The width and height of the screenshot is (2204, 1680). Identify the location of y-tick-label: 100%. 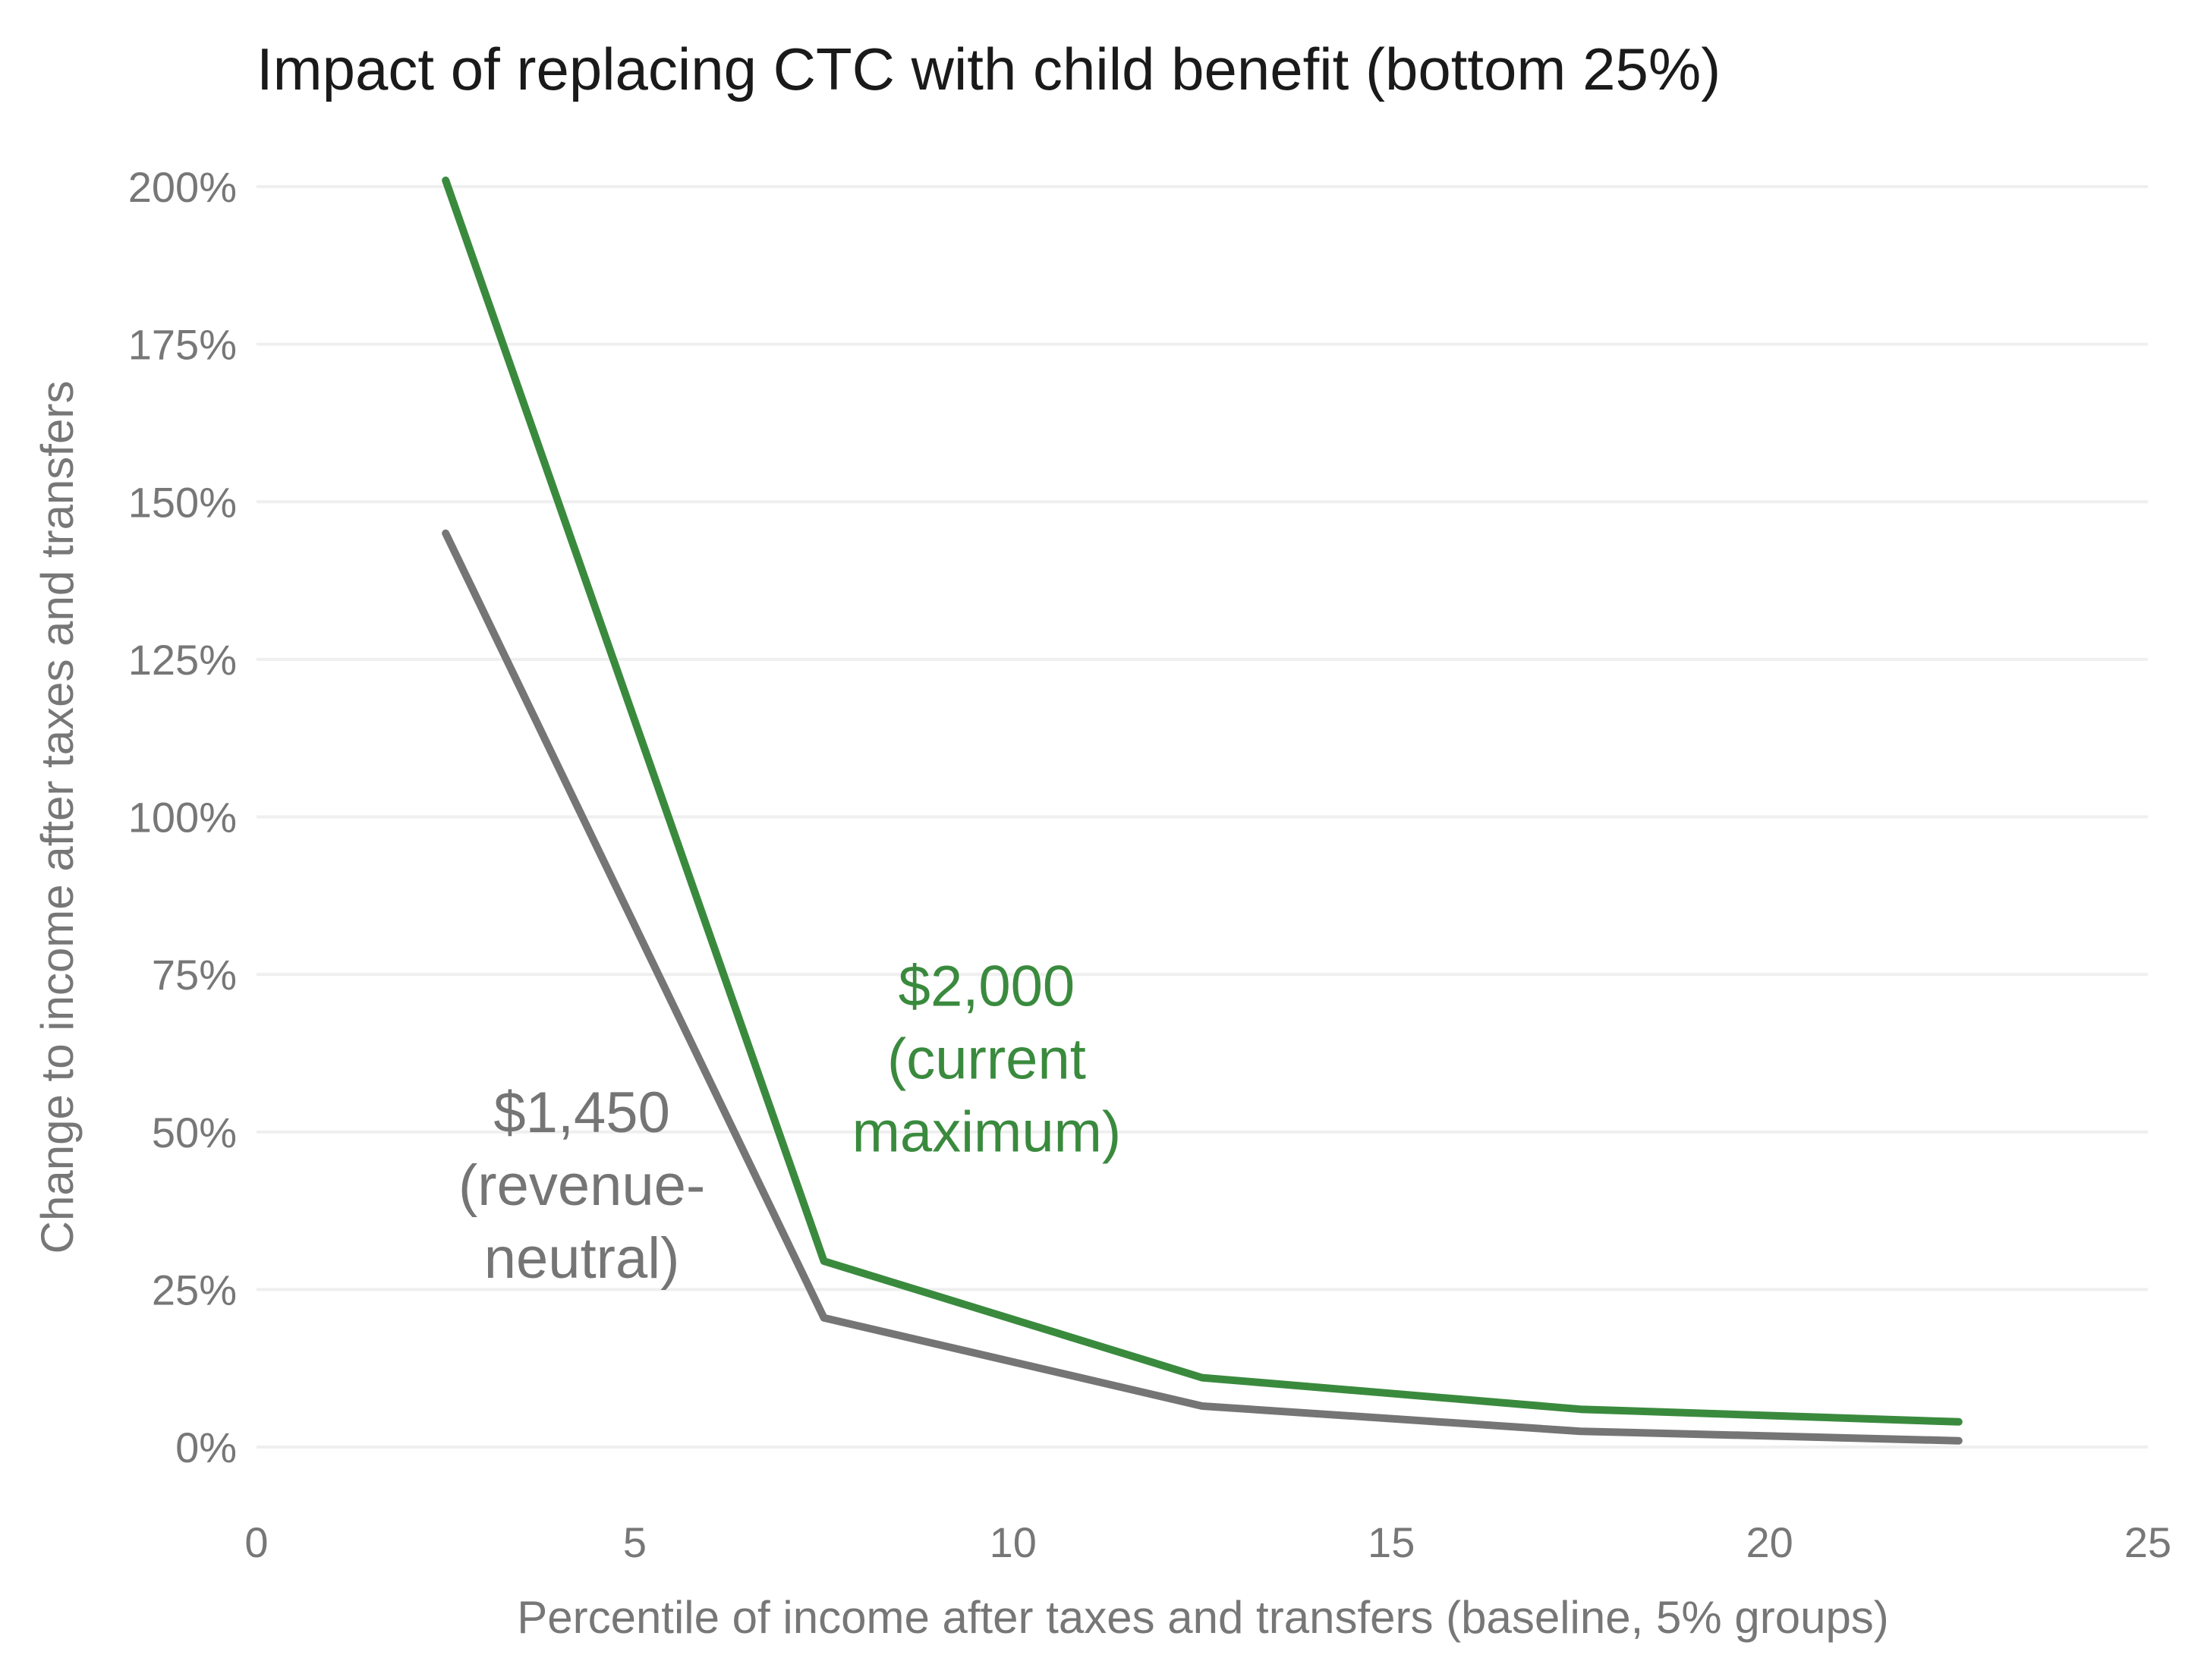
(182, 818).